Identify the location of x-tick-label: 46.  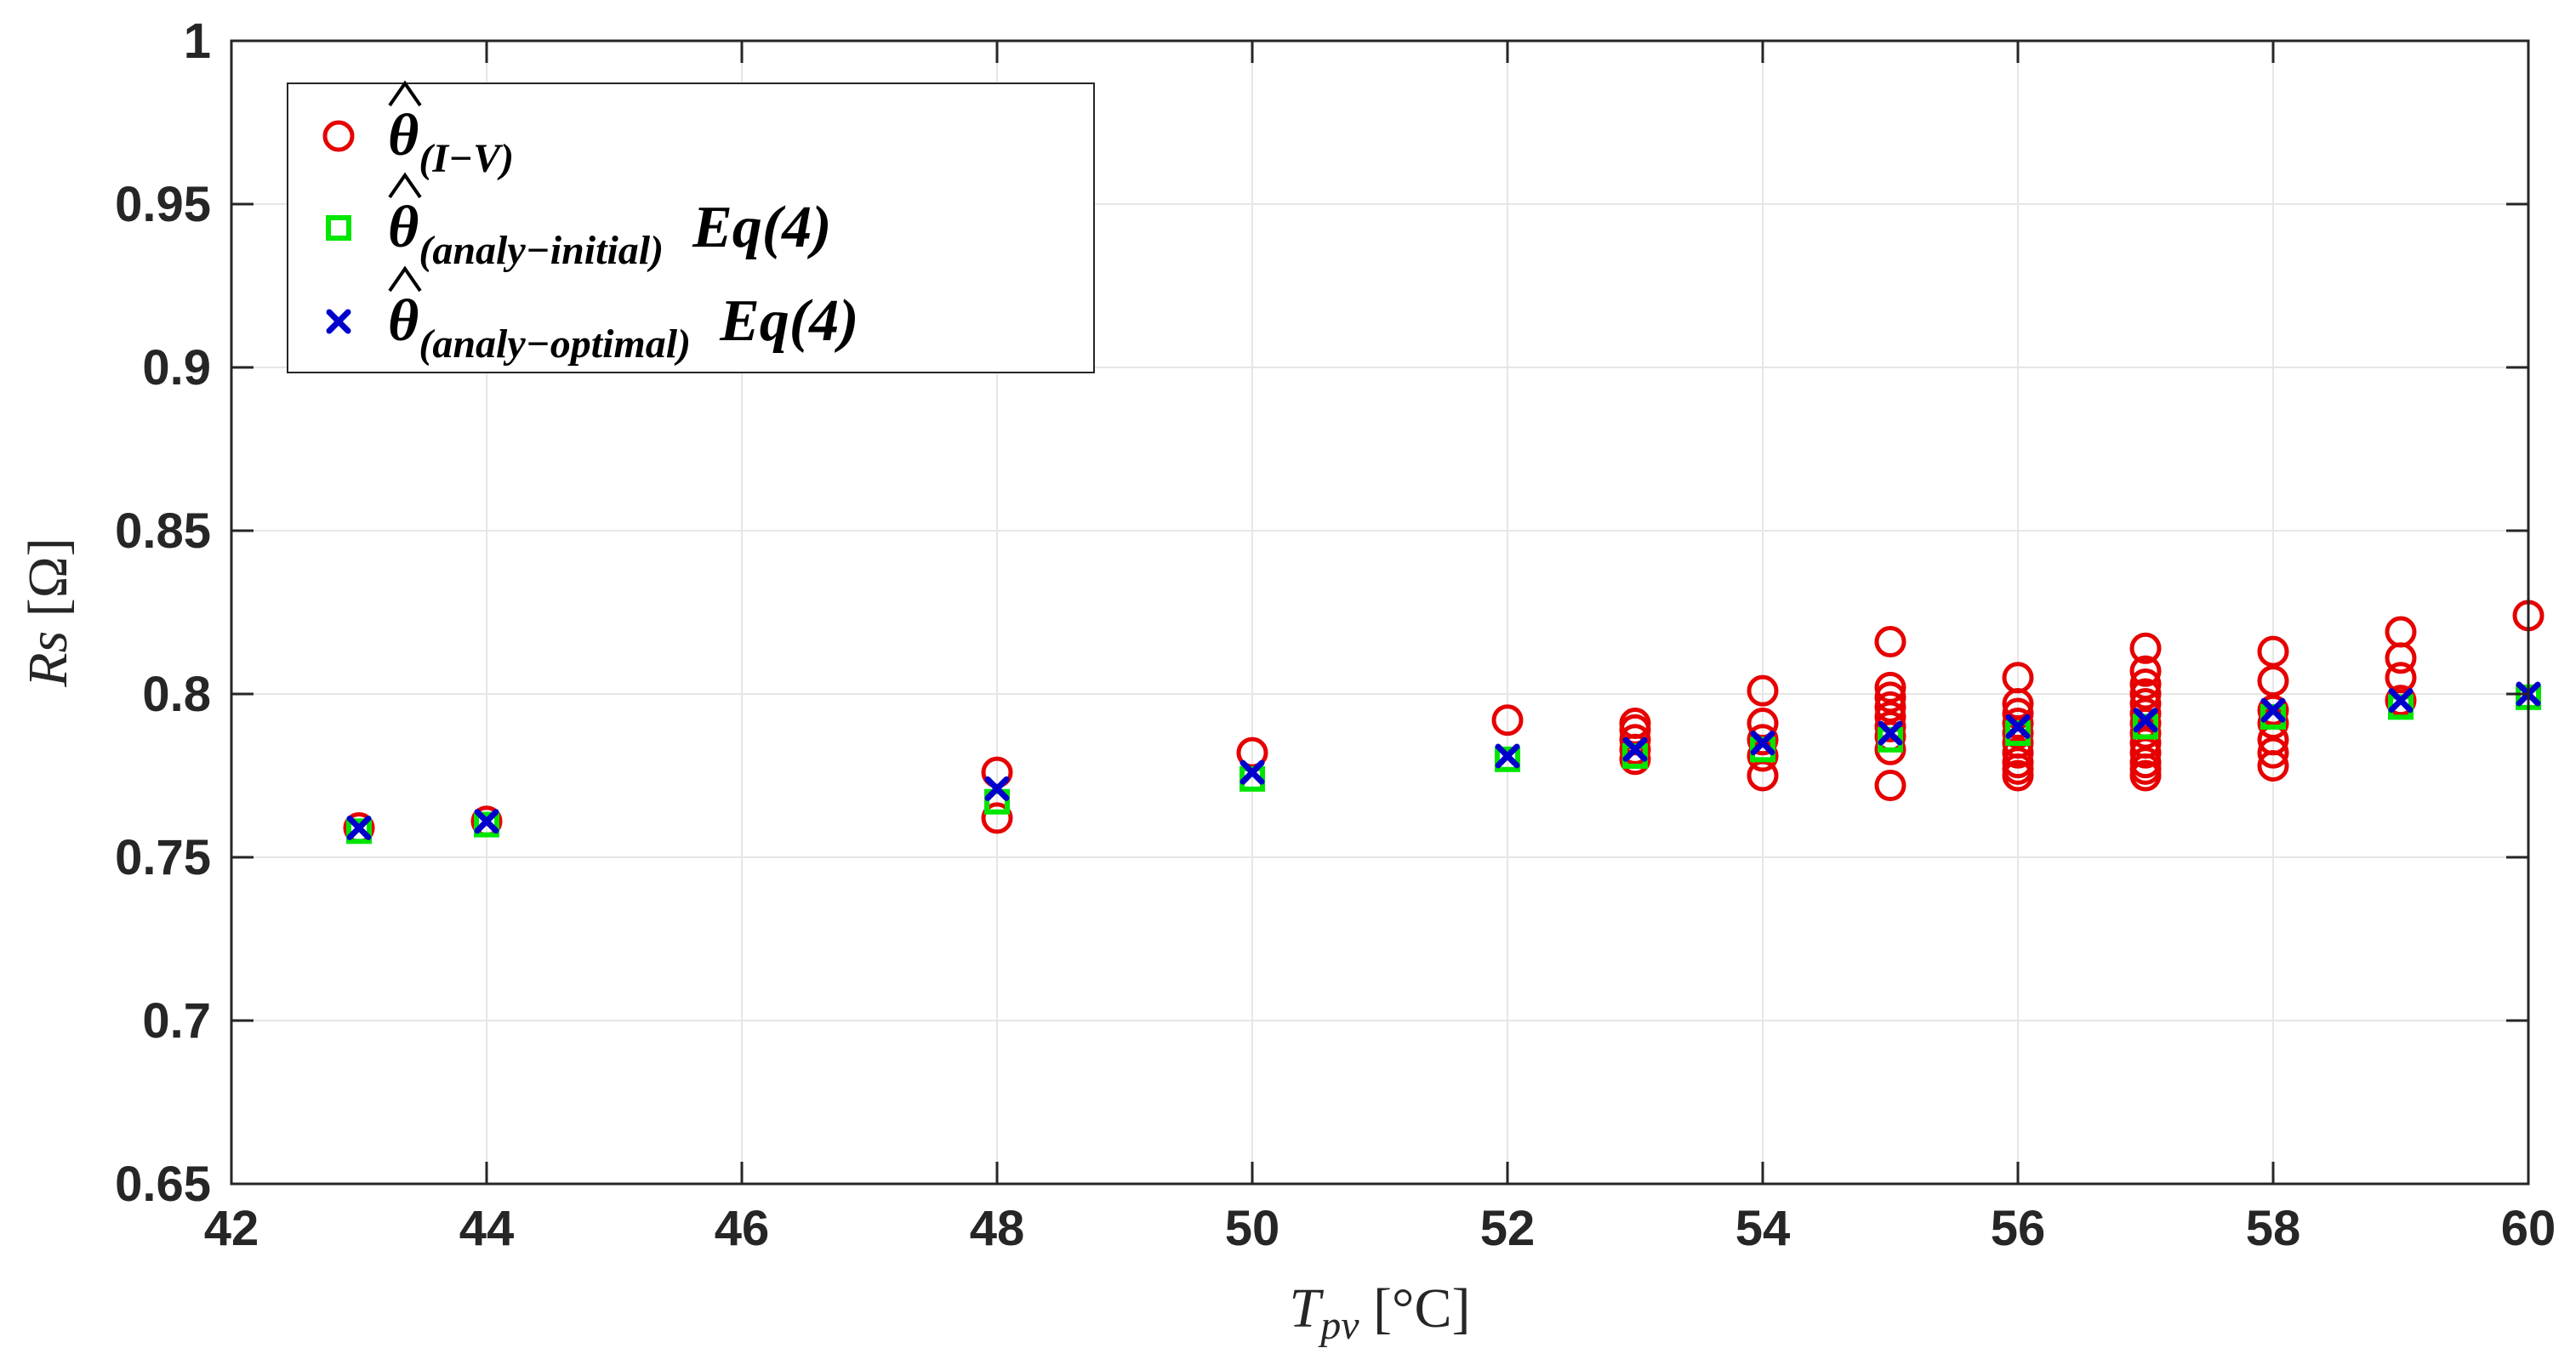
(743, 1228).